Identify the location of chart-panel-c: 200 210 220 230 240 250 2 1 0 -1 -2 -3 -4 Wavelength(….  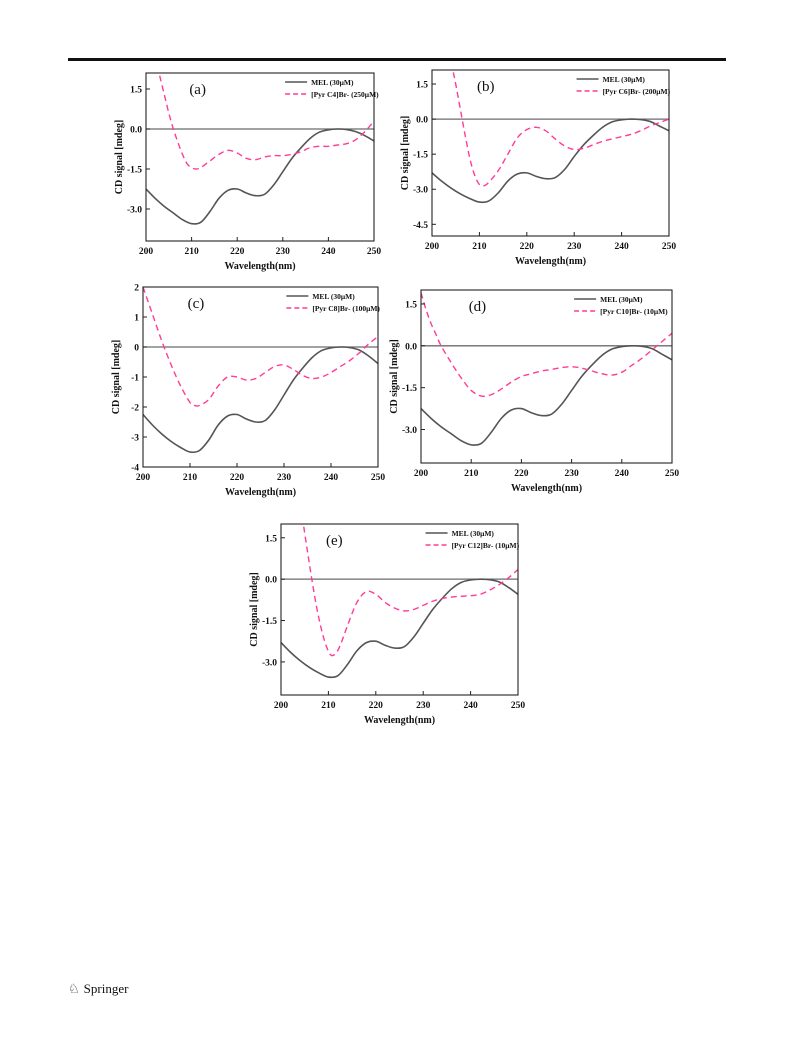
(247, 392).